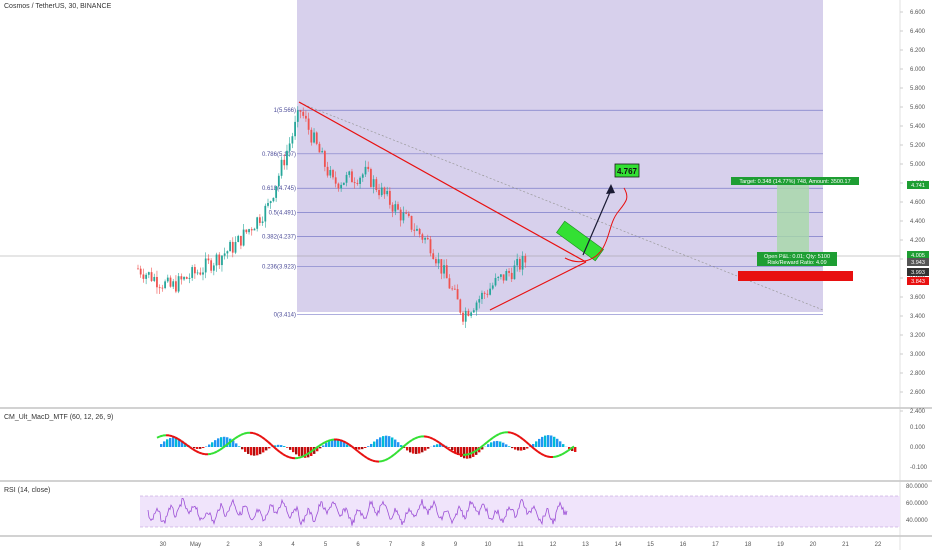 Image resolution: width=932 pixels, height=550 pixels. I want to click on breakout-box, so click(580, 241).